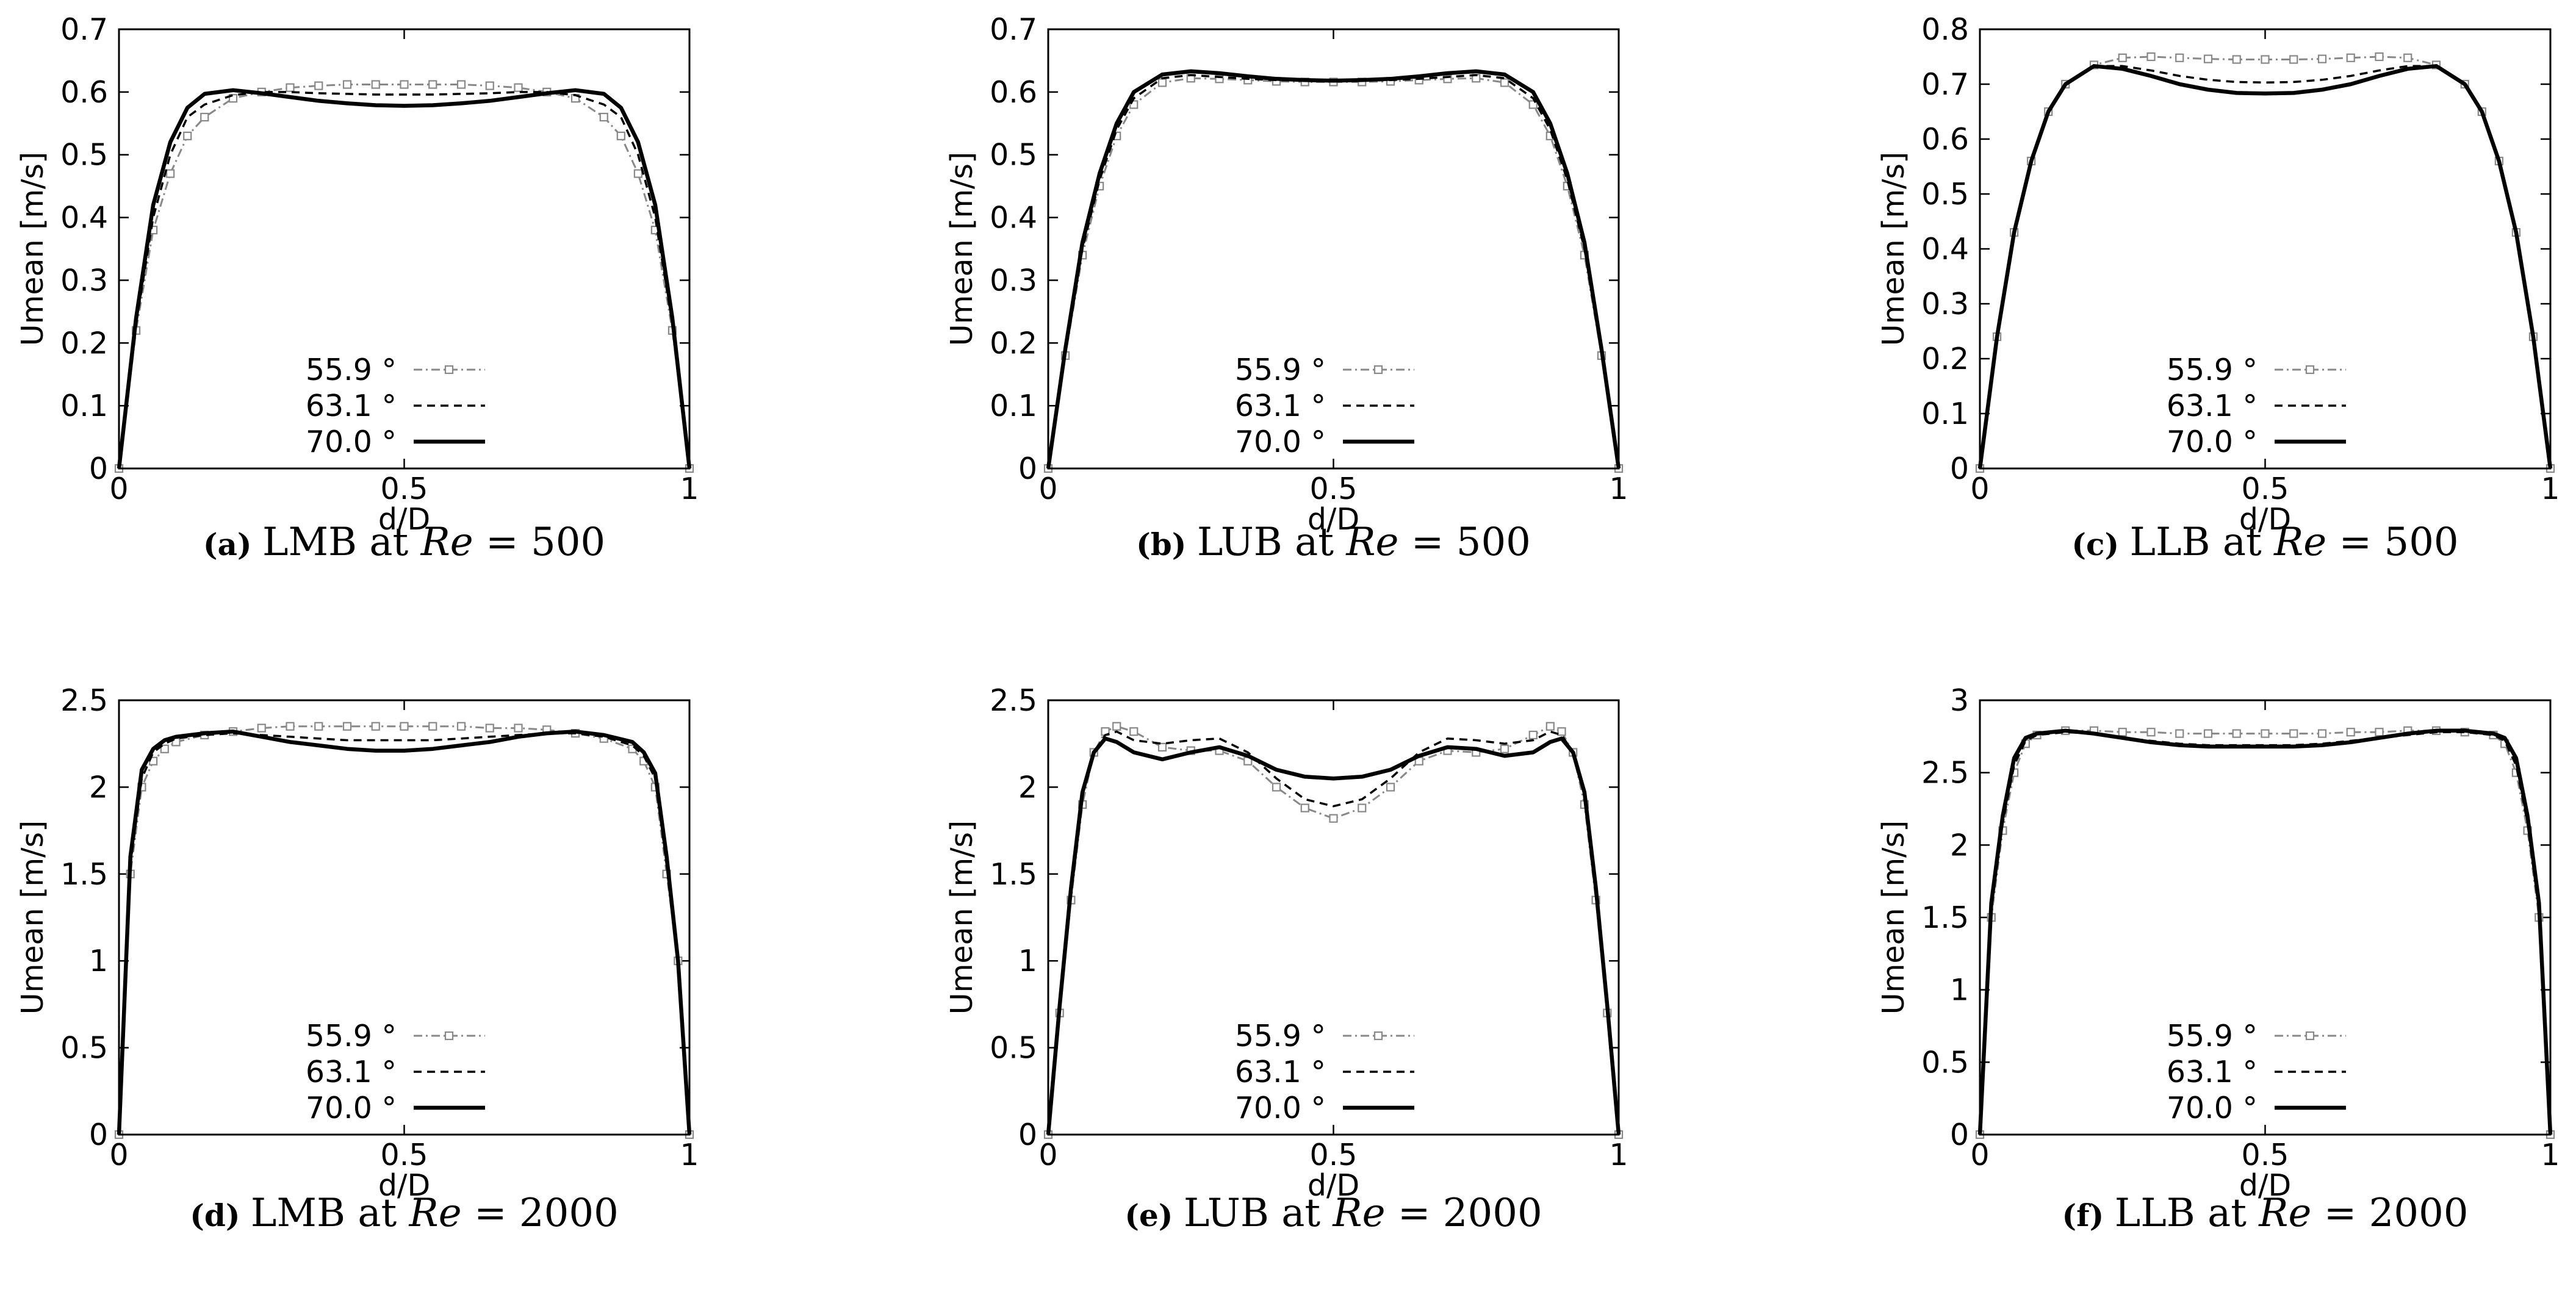  Describe the element at coordinates (1333, 542) in the screenshot. I see `panel-caption: (b) LUB at Re = 500` at that location.